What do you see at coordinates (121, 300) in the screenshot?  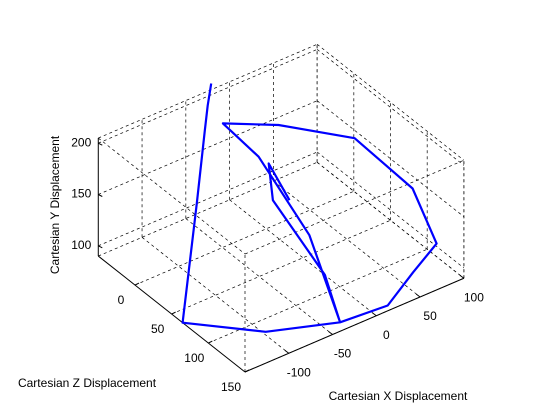 I see `z-tick-label: 0` at bounding box center [121, 300].